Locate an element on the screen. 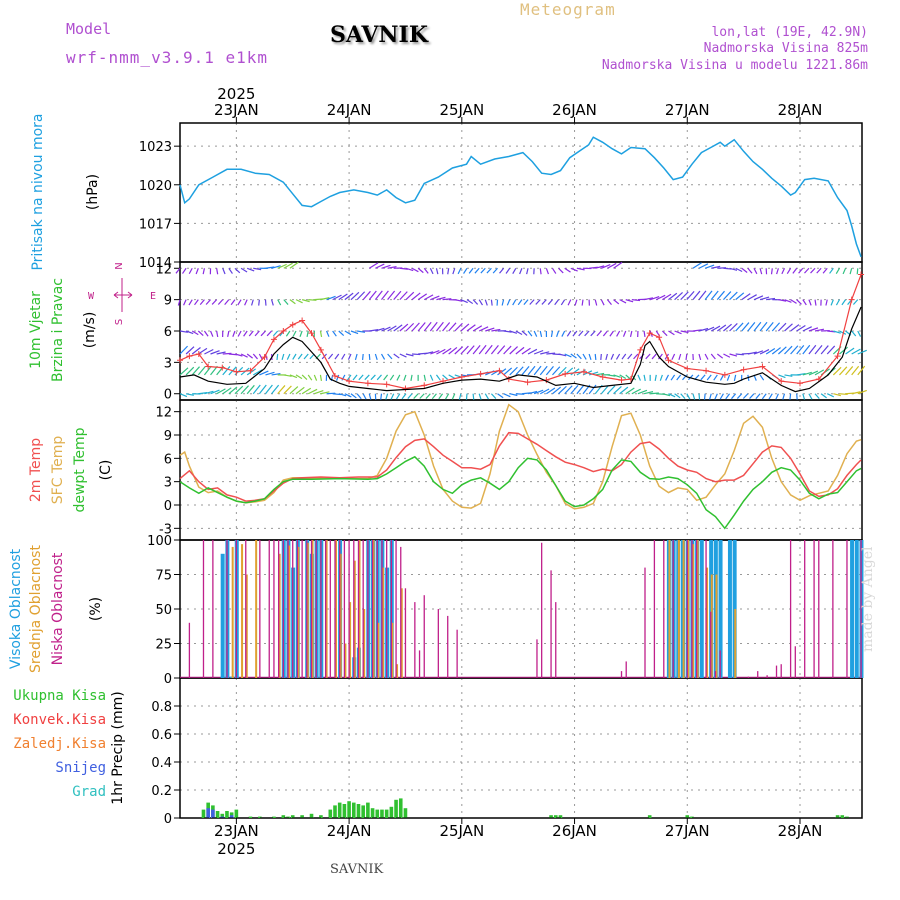  panel-precip is located at coordinates (518, 748).